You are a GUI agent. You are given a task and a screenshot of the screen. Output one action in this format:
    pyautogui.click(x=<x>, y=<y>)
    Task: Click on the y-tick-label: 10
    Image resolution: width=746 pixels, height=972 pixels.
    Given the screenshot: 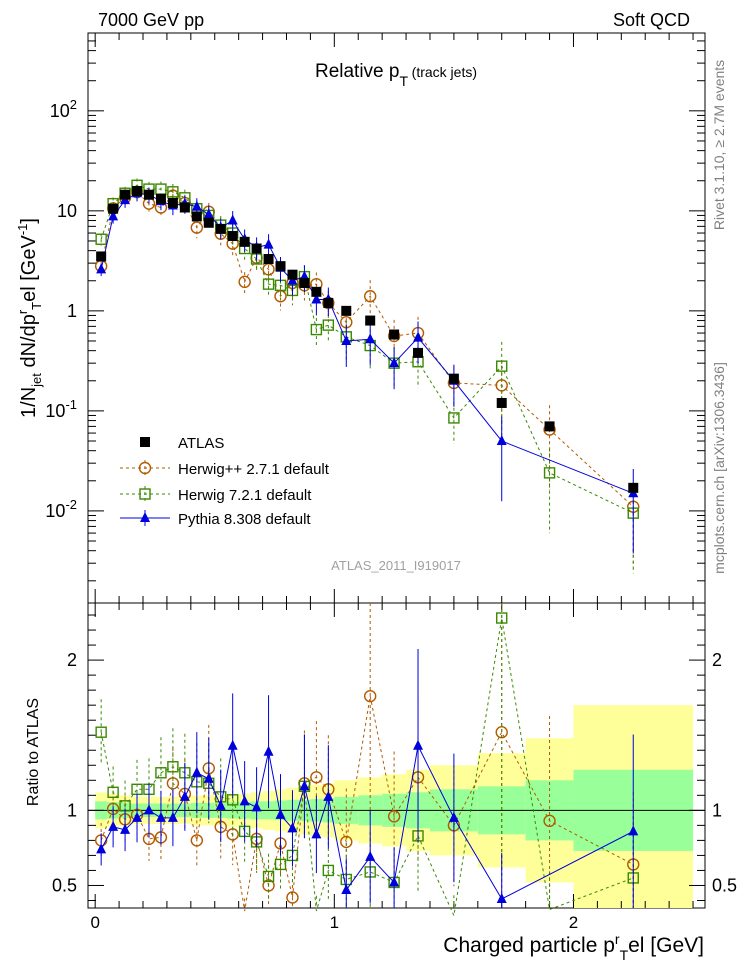 What is the action you would take?
    pyautogui.click(x=67, y=211)
    